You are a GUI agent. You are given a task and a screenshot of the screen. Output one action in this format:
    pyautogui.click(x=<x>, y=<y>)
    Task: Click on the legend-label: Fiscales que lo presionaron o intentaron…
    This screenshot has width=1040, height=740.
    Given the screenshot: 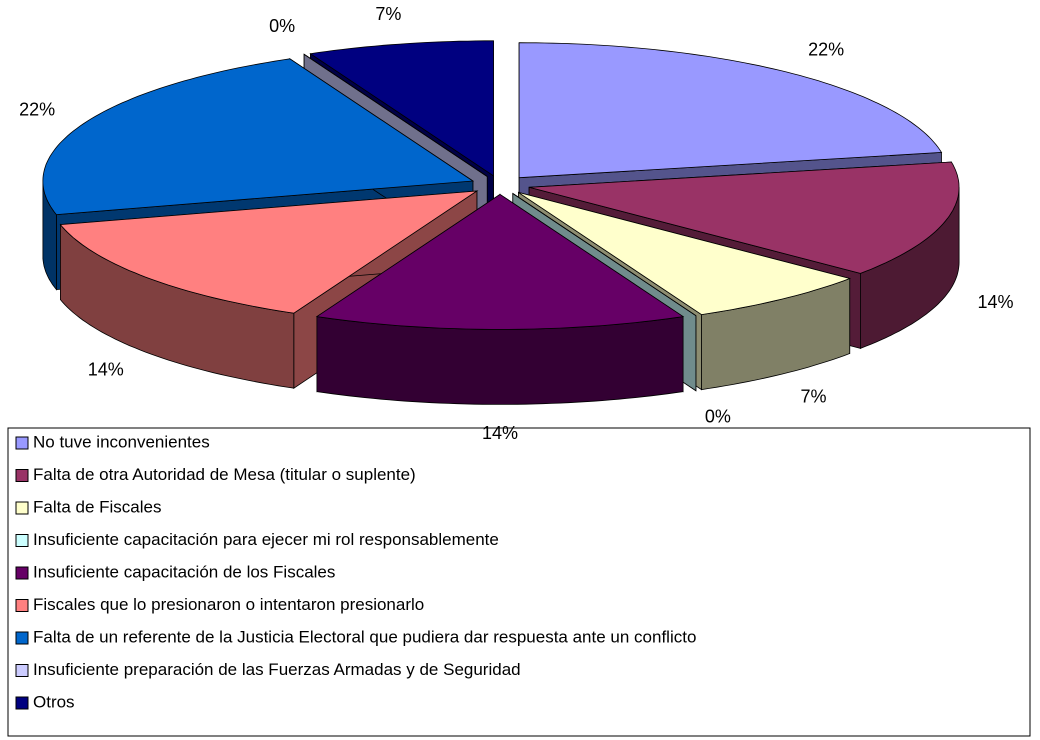 What is the action you would take?
    pyautogui.click(x=228, y=604)
    